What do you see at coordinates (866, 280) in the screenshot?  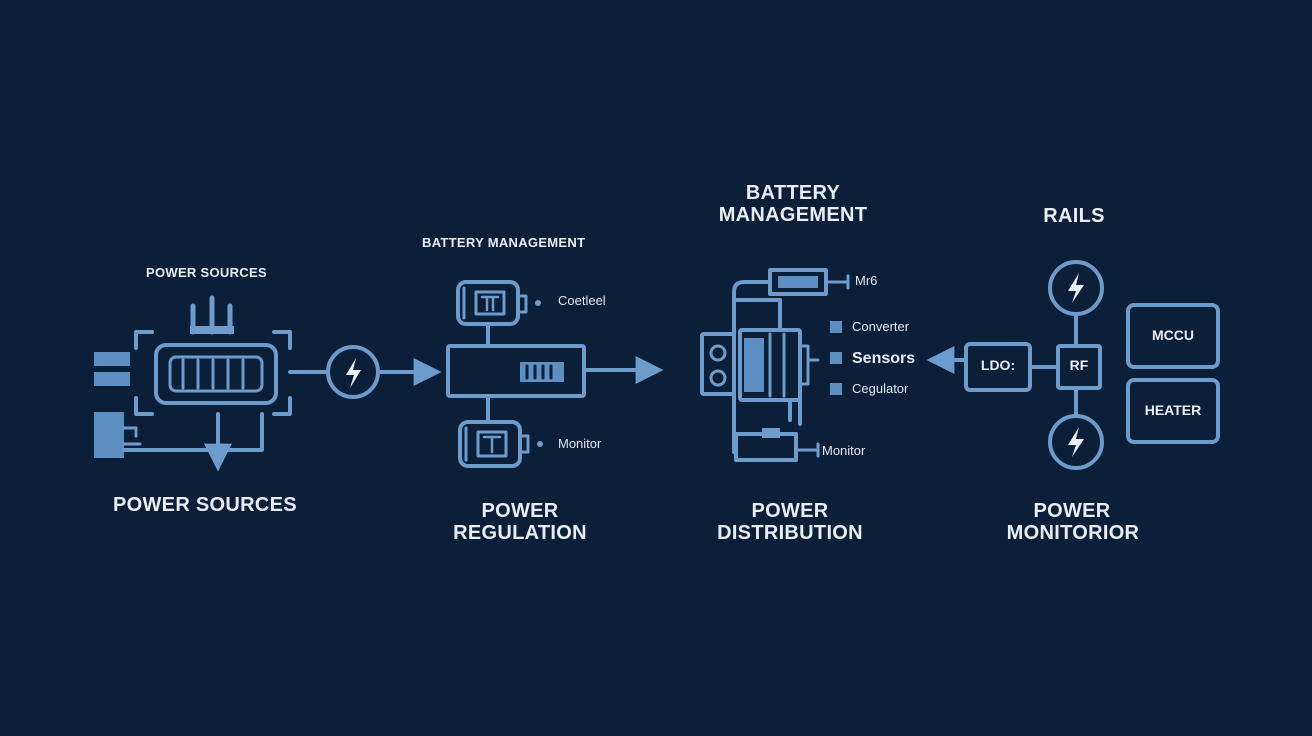 I see `distribution-top-label: Mr6` at bounding box center [866, 280].